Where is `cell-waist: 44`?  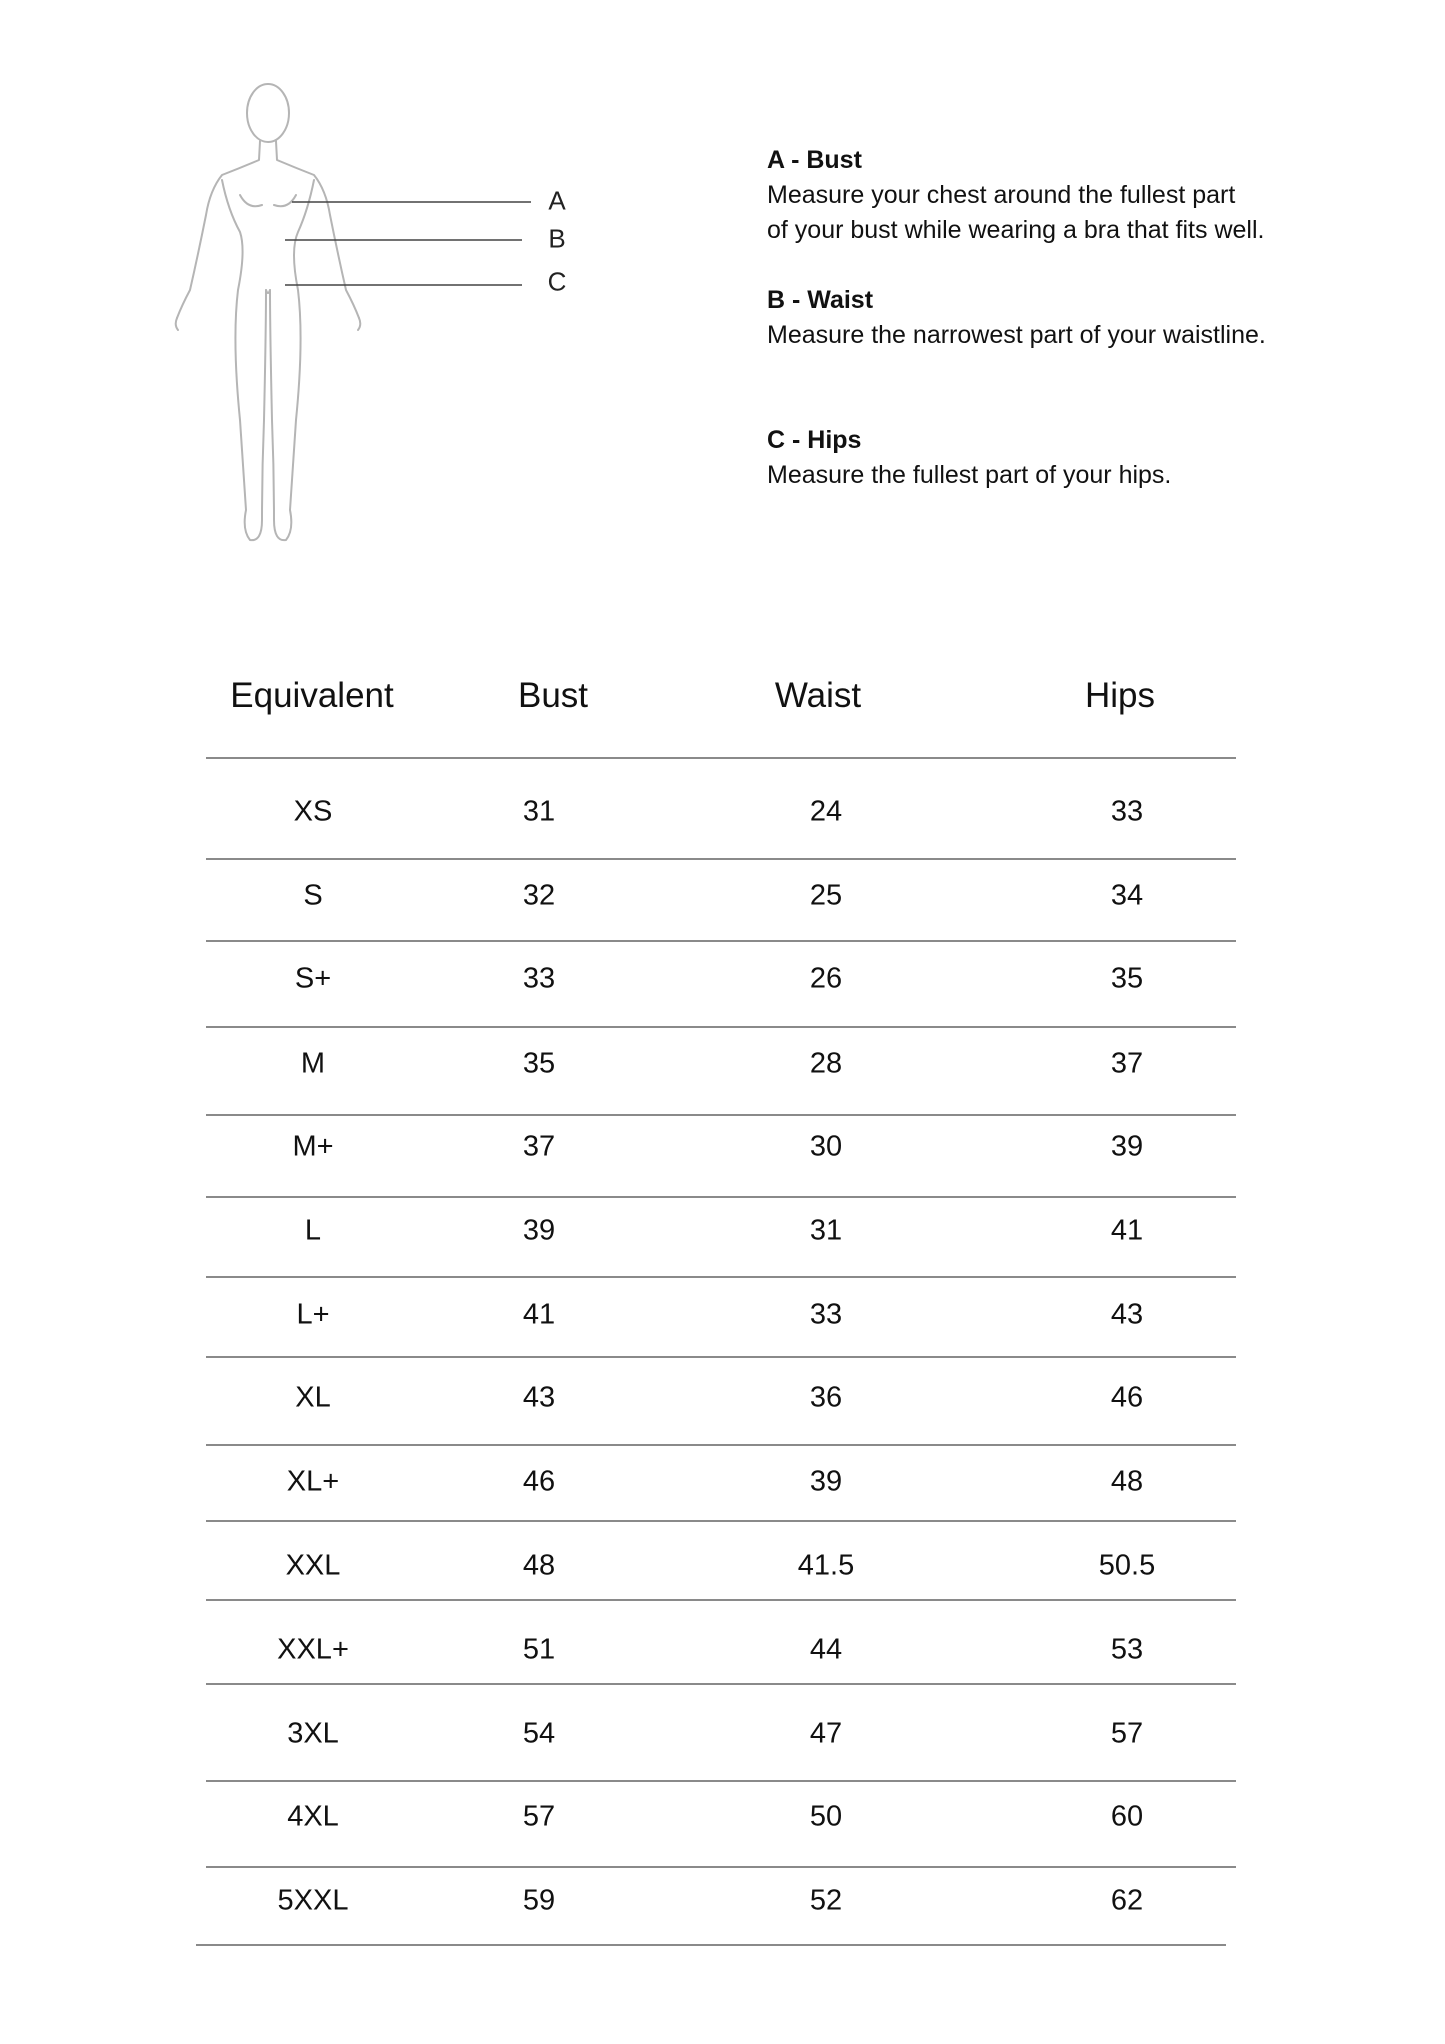
cell-waist: 44 is located at coordinates (826, 1649).